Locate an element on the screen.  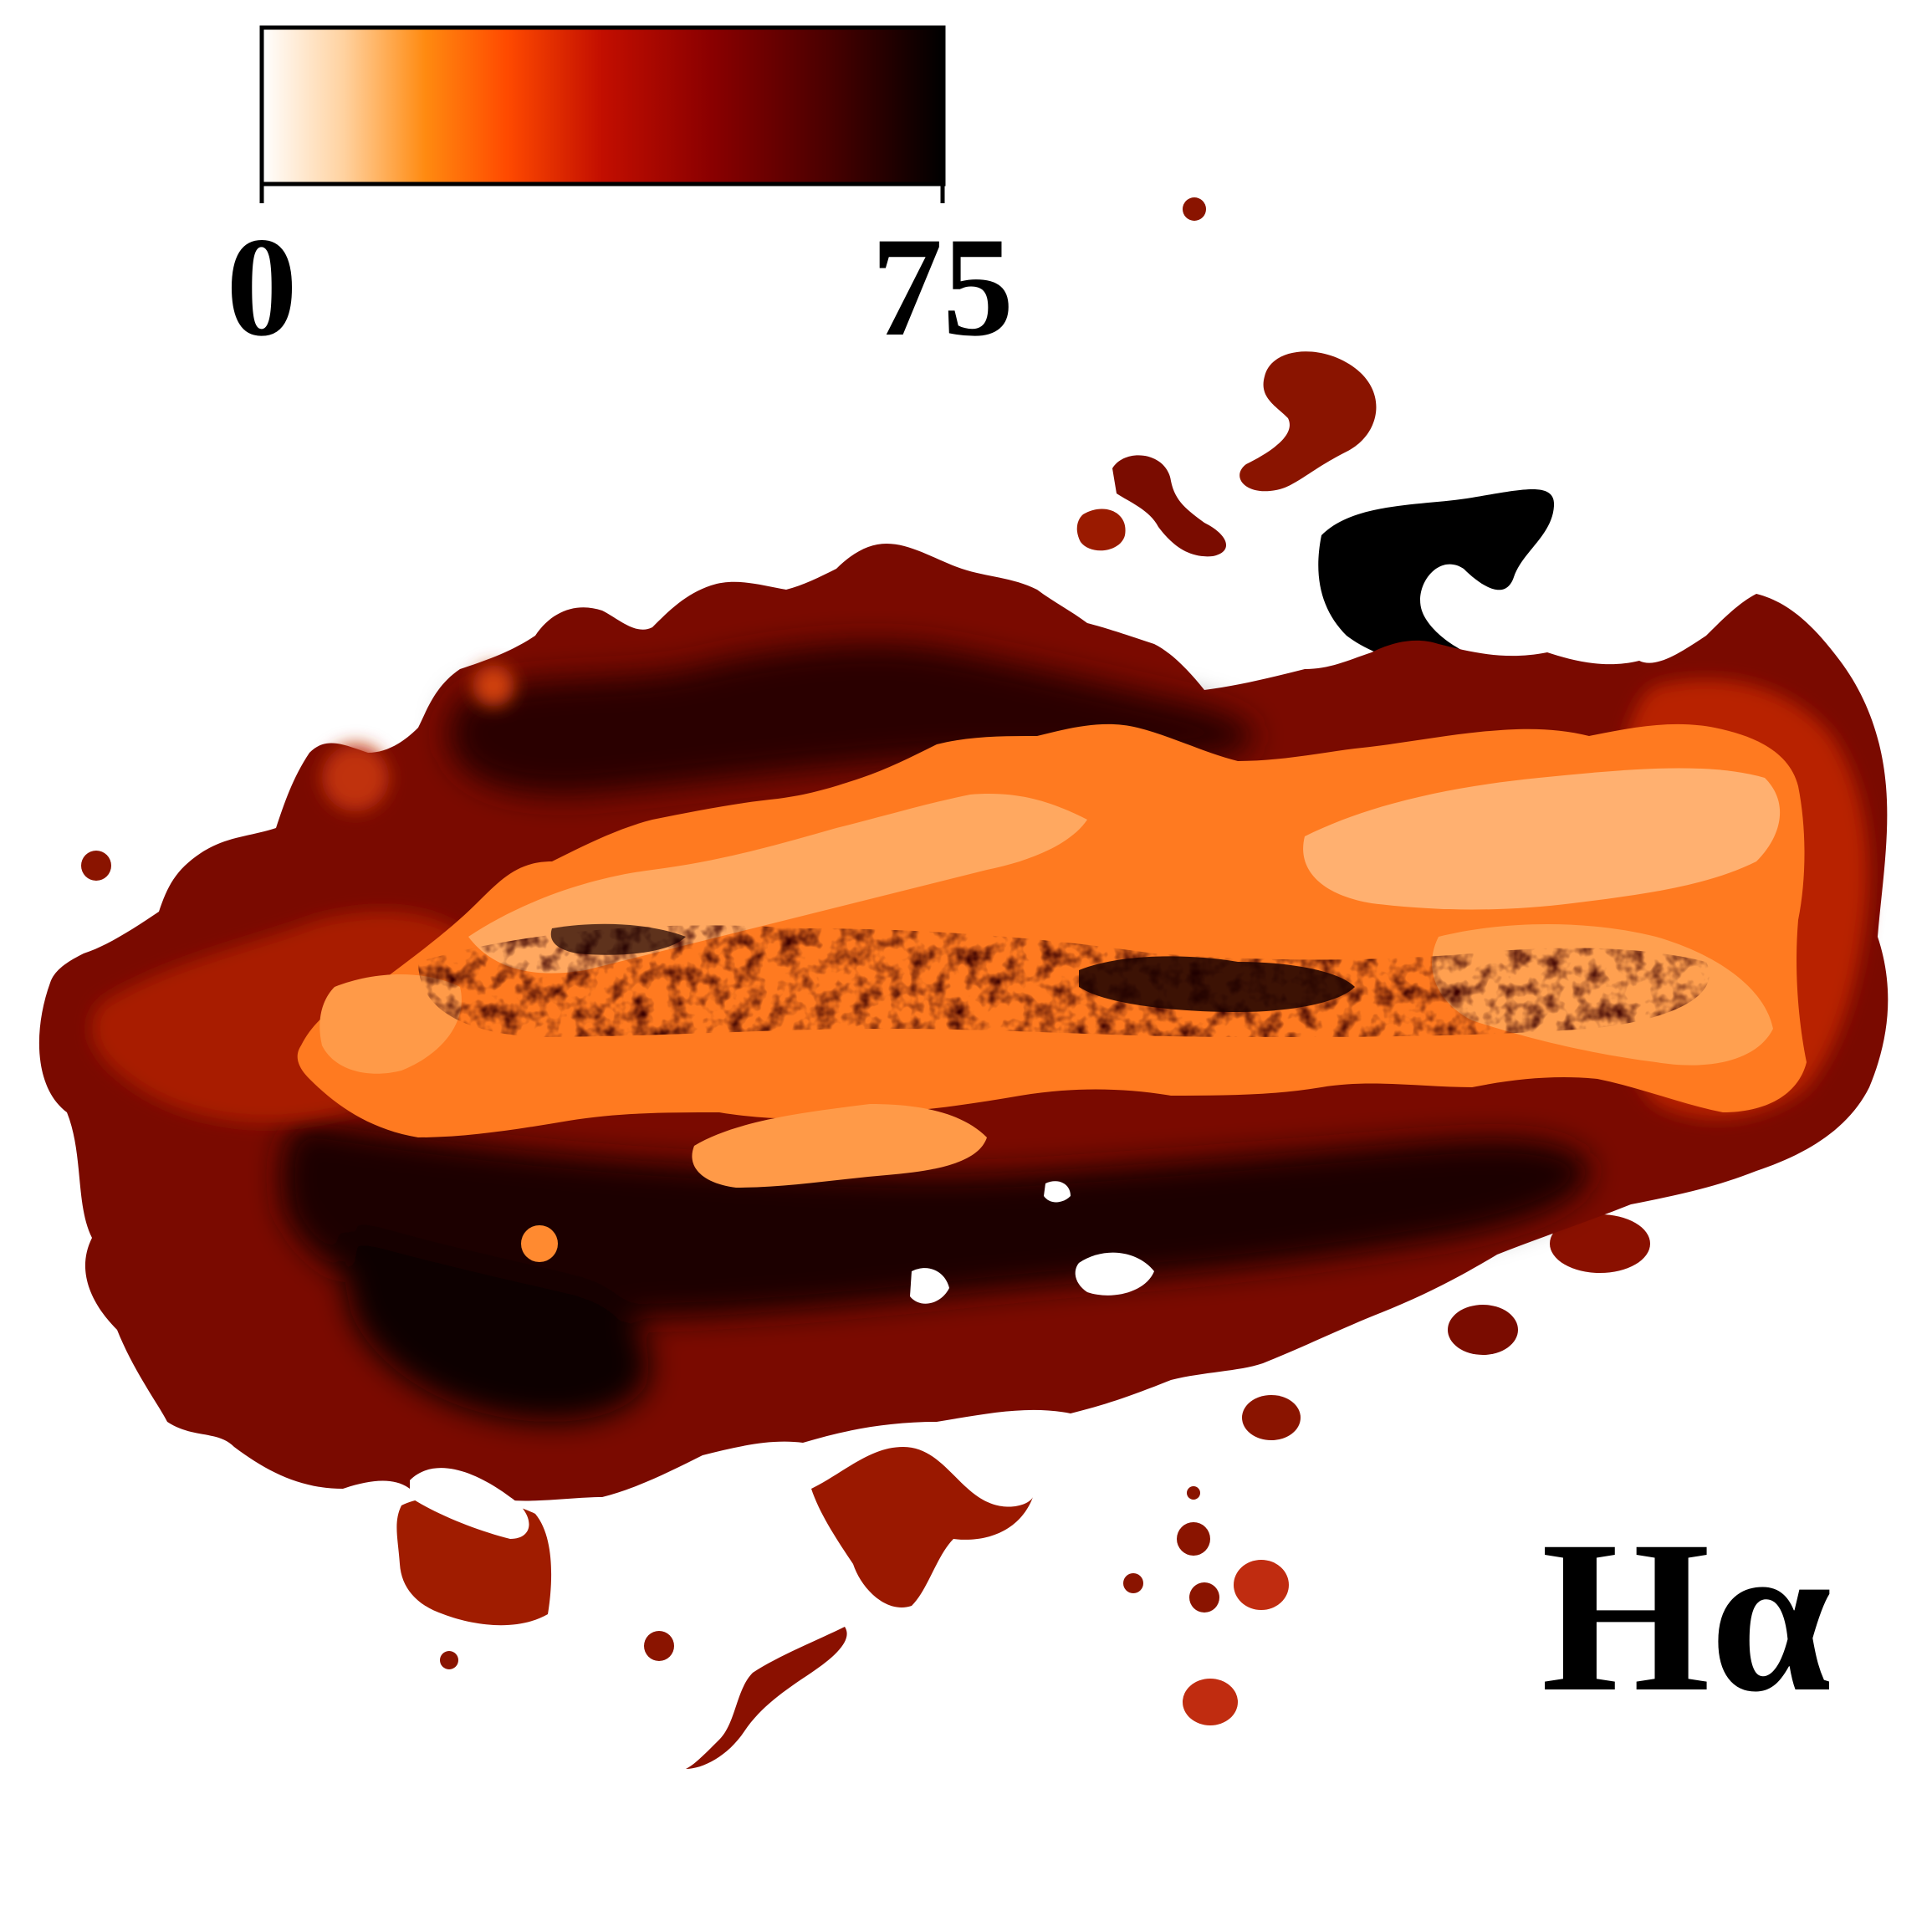
clump-bottom-right-small is located at coordinates (1261, 1585).